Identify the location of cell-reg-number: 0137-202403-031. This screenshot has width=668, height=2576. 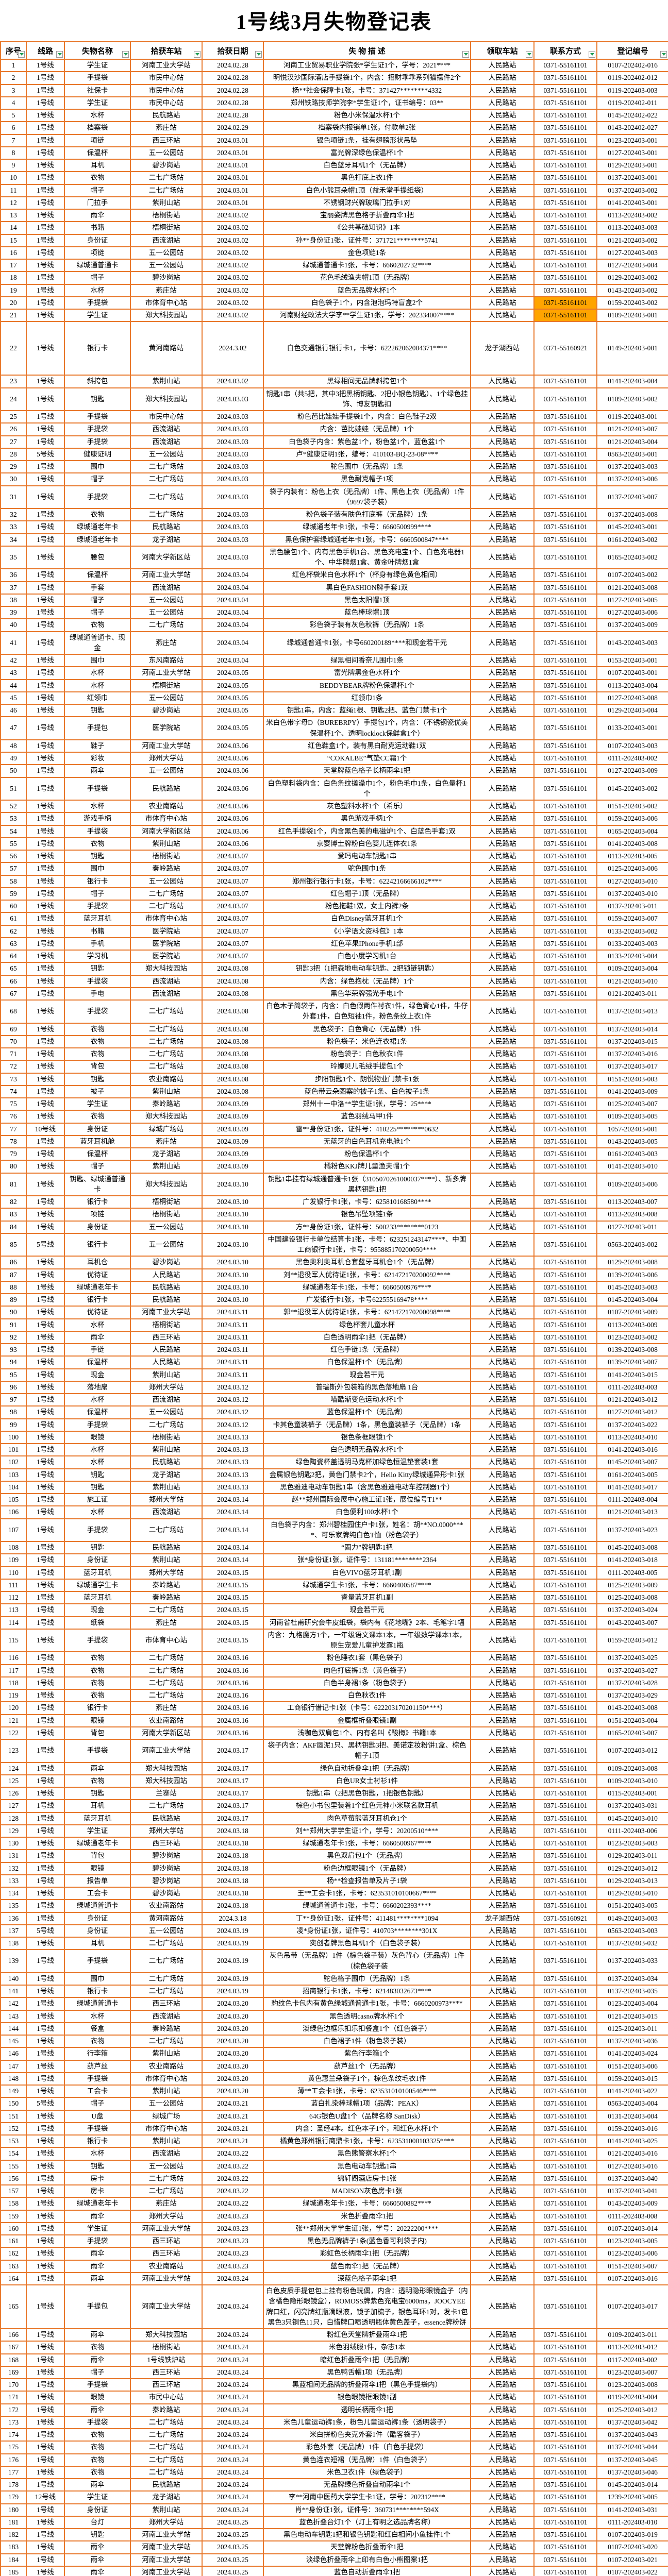
(632, 1806).